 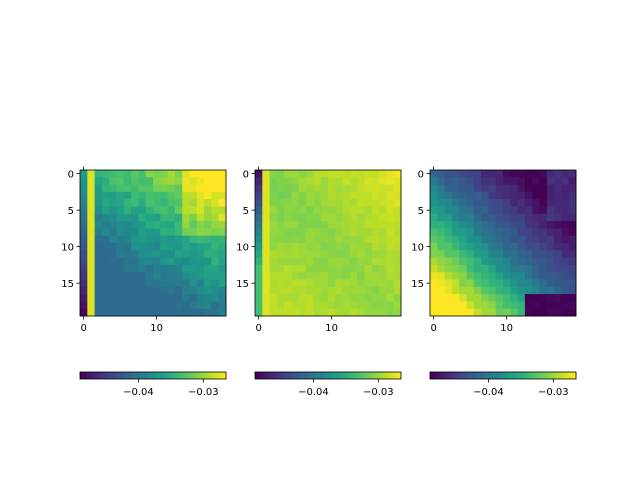 What do you see at coordinates (417, 284) in the screenshot?
I see `y-tick-label: 15` at bounding box center [417, 284].